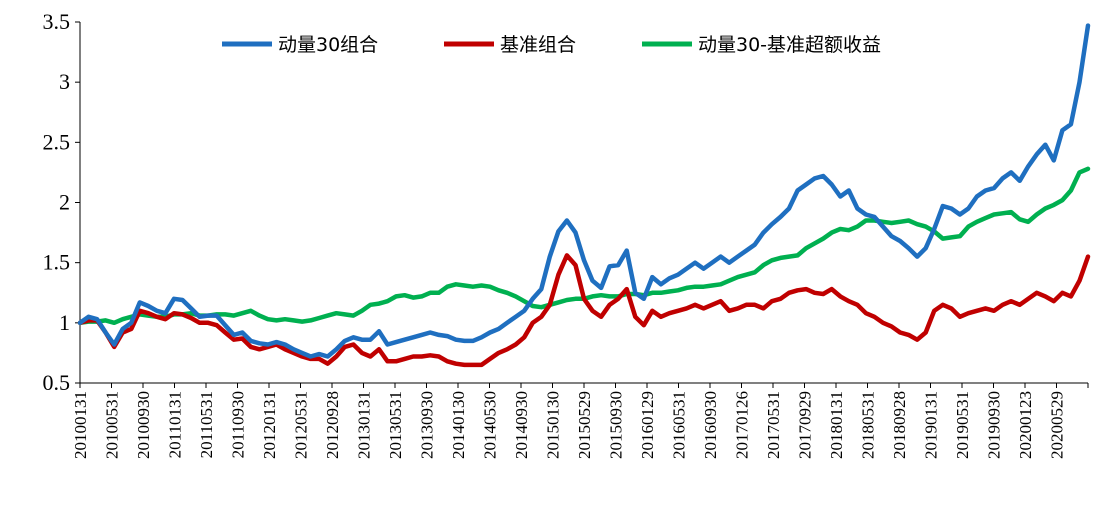 The width and height of the screenshot is (1101, 507). Describe the element at coordinates (836, 425) in the screenshot. I see `x-tick-label: 20180131` at that location.